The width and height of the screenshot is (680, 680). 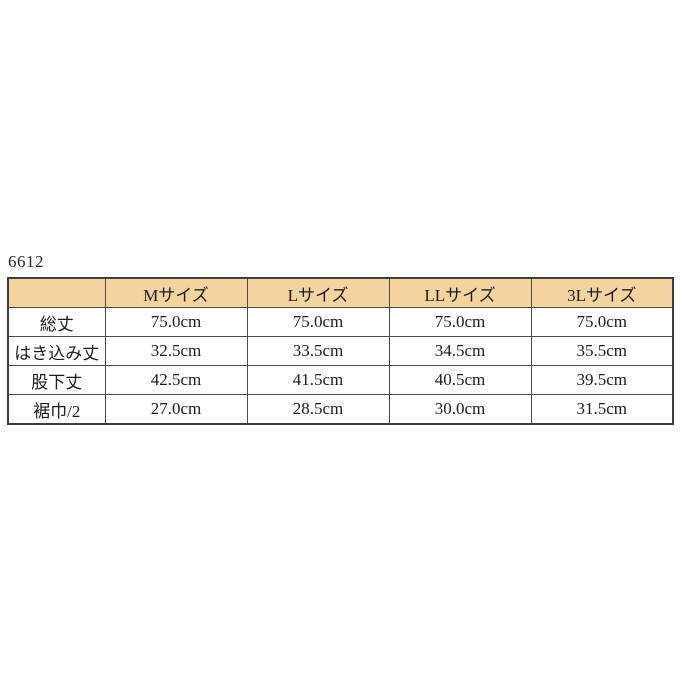 I want to click on size-header-cell: Mサイズ, so click(x=176, y=292).